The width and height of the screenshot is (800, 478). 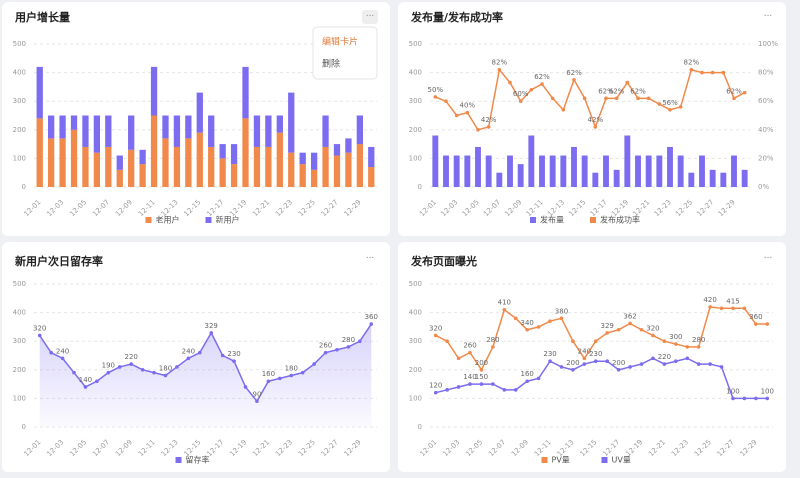 I want to click on area, so click(x=205, y=375).